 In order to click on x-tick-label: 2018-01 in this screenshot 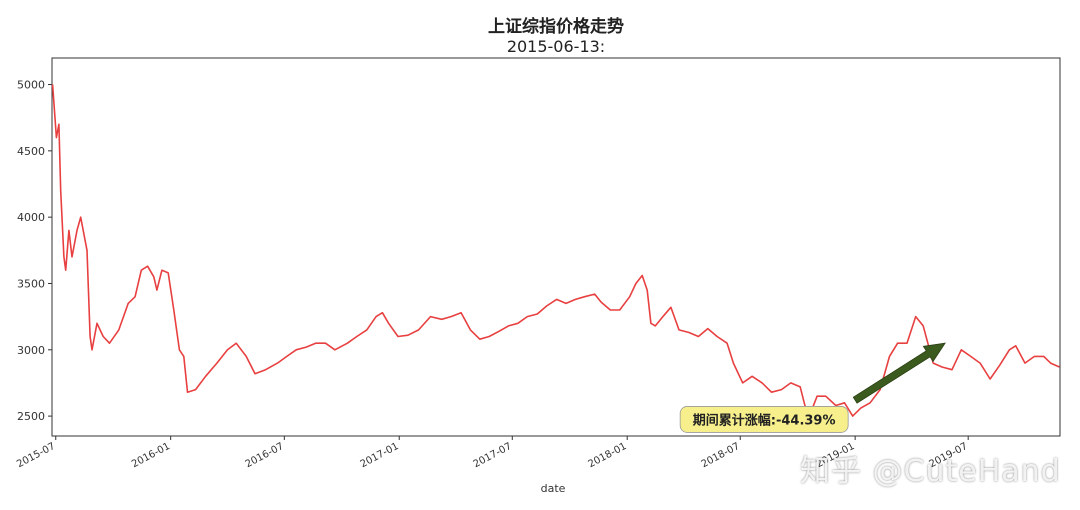, I will do `click(608, 455)`.